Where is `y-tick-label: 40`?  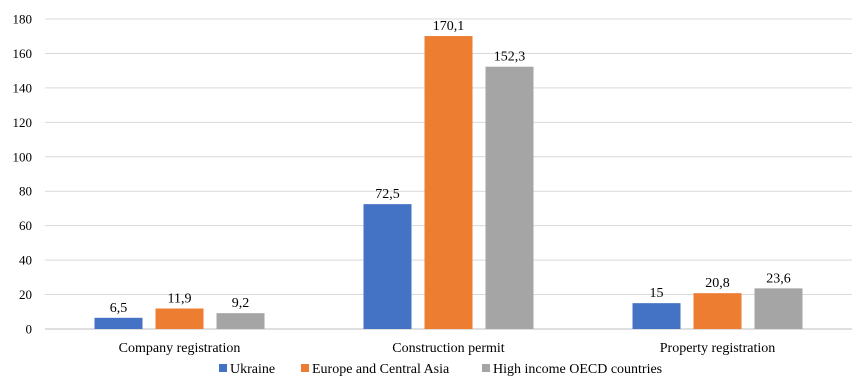
y-tick-label: 40 is located at coordinates (25, 260).